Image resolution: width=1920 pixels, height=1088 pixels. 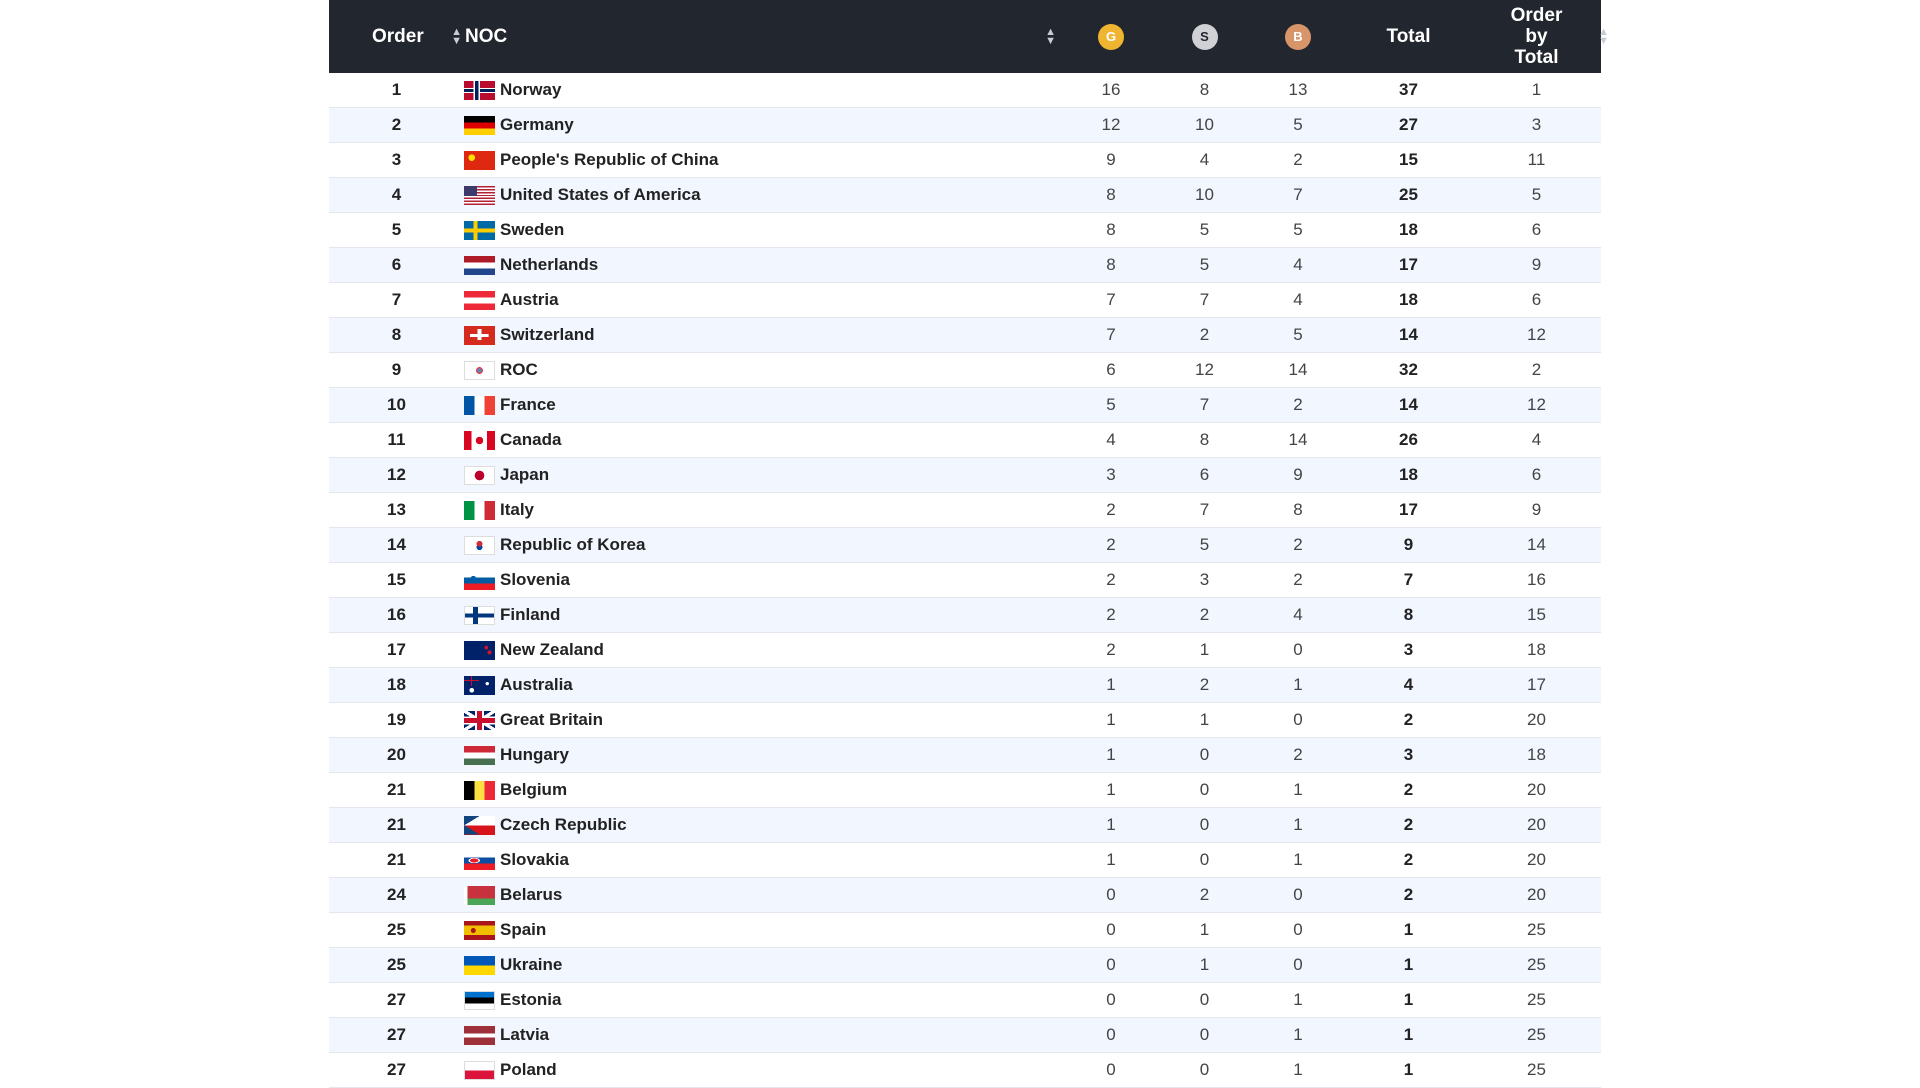 I want to click on noc-cell: Spain, so click(x=764, y=930).